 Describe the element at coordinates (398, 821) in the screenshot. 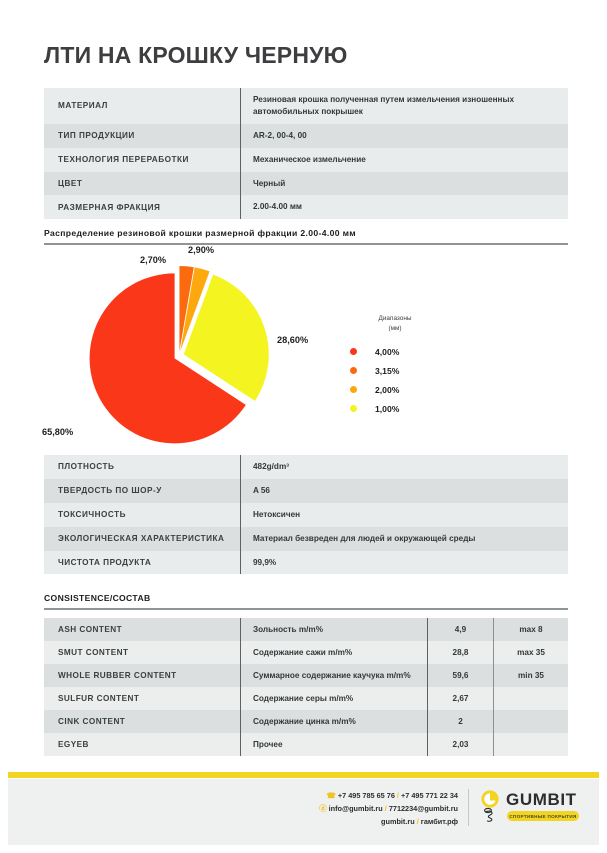

I see `site-1: gumbit.ru` at that location.